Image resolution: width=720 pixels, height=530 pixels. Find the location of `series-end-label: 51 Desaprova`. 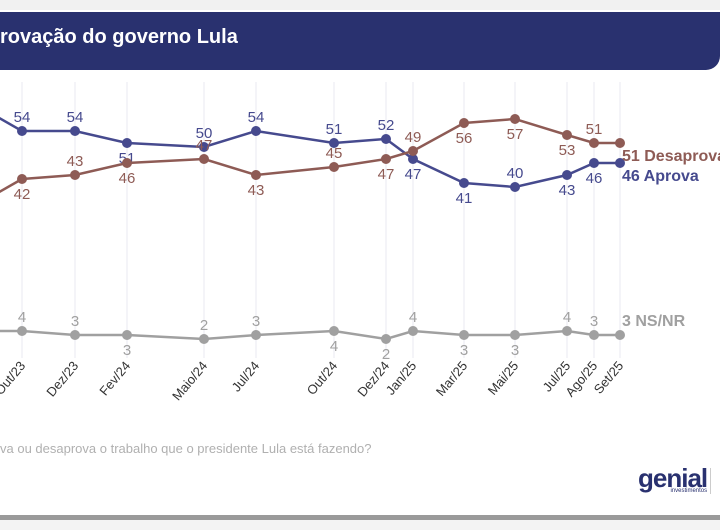

series-end-label: 51 Desaprova is located at coordinates (671, 156).